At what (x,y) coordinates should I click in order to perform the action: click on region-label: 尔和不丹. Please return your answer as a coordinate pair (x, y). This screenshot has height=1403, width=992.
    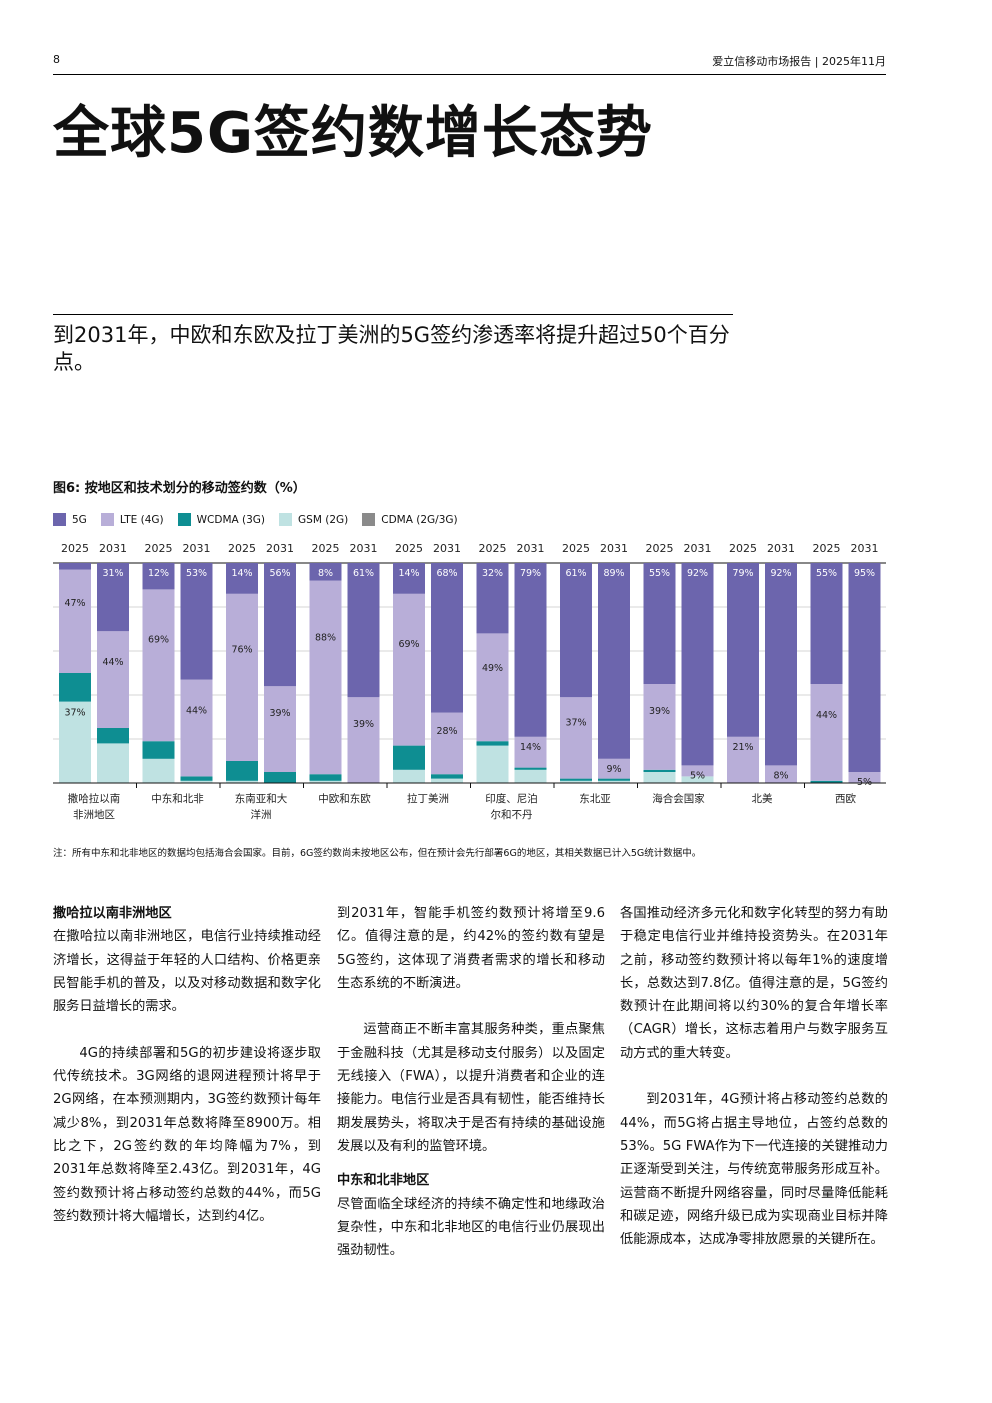
    Looking at the image, I should click on (512, 814).